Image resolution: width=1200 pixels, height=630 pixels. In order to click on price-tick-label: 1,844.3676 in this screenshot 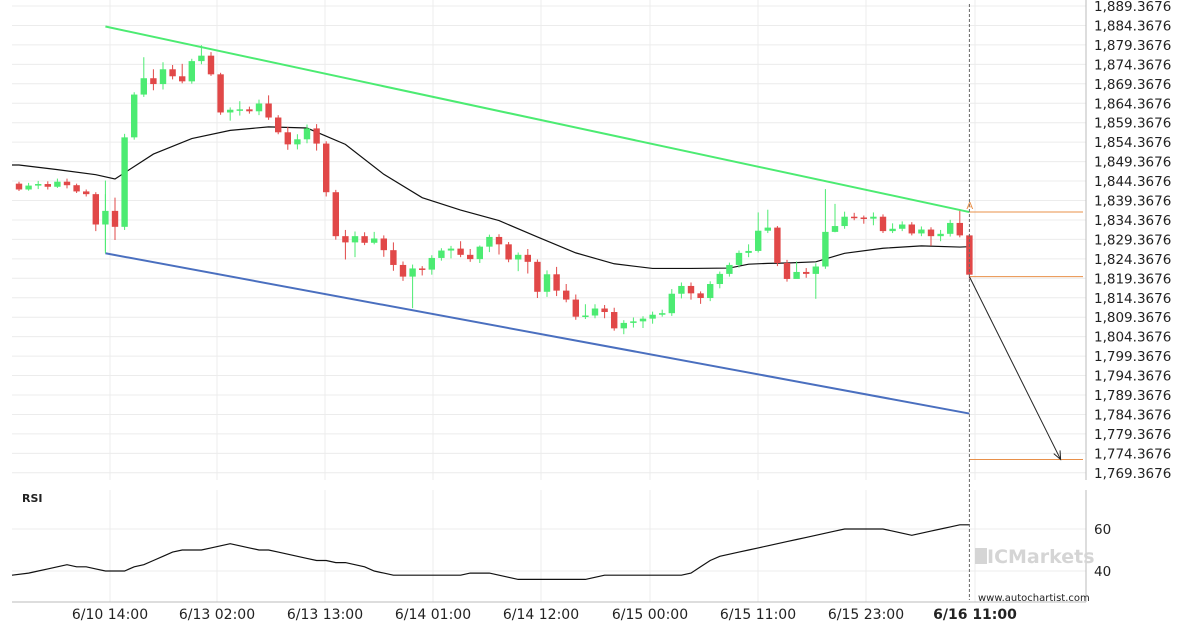, I will do `click(1132, 182)`.